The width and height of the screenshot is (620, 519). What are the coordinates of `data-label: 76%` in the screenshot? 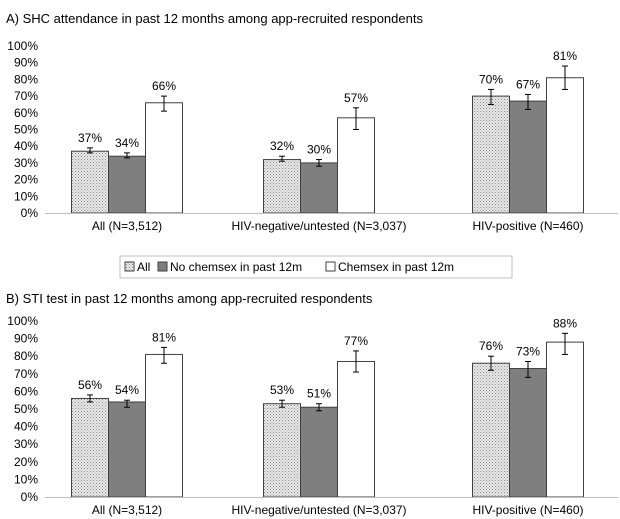 It's located at (491, 346).